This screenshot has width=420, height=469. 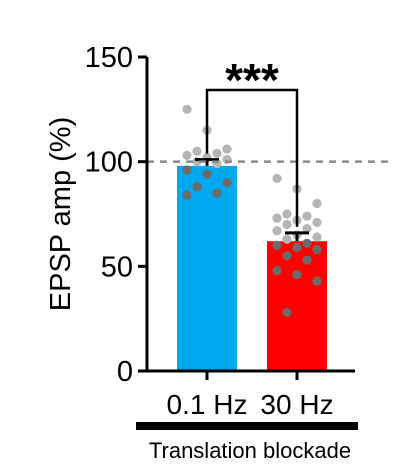 What do you see at coordinates (252, 80) in the screenshot?
I see `significance-stars: ***` at bounding box center [252, 80].